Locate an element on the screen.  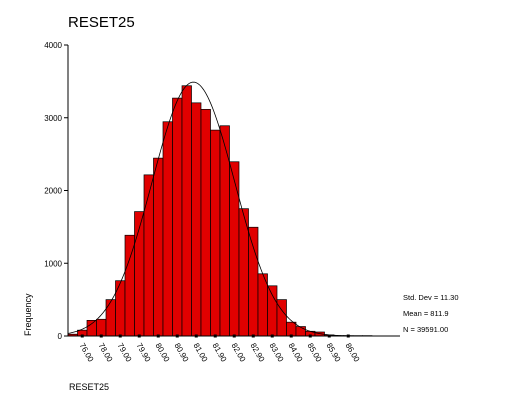
x-tick-label: 85.90 is located at coordinates (334, 353).